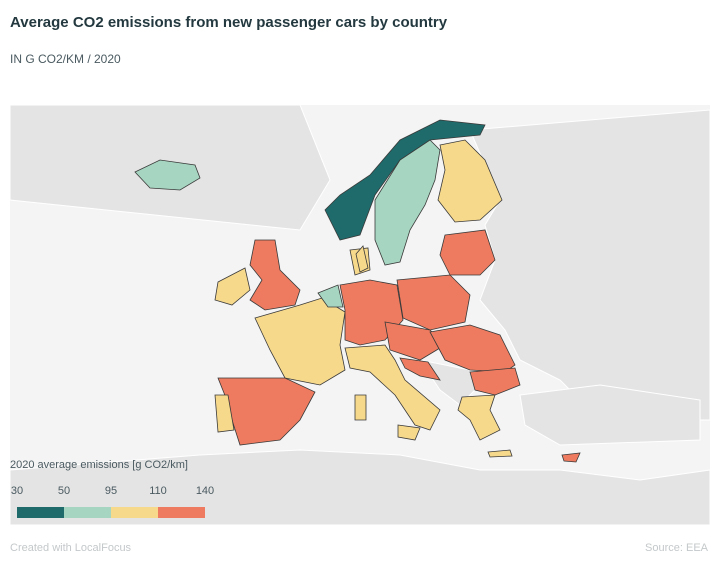 The width and height of the screenshot is (720, 575). Describe the element at coordinates (111, 491) in the screenshot. I see `legend-tick-label: 95` at that location.